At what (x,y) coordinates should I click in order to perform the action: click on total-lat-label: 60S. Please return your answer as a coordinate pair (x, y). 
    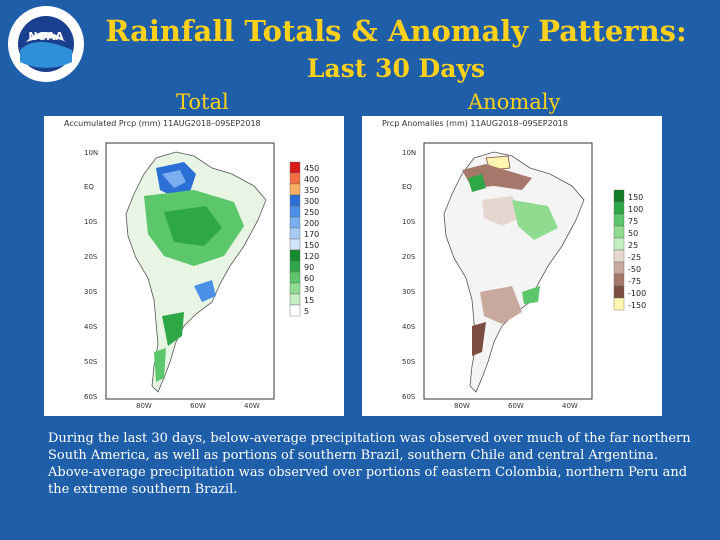
    Looking at the image, I should click on (91, 397).